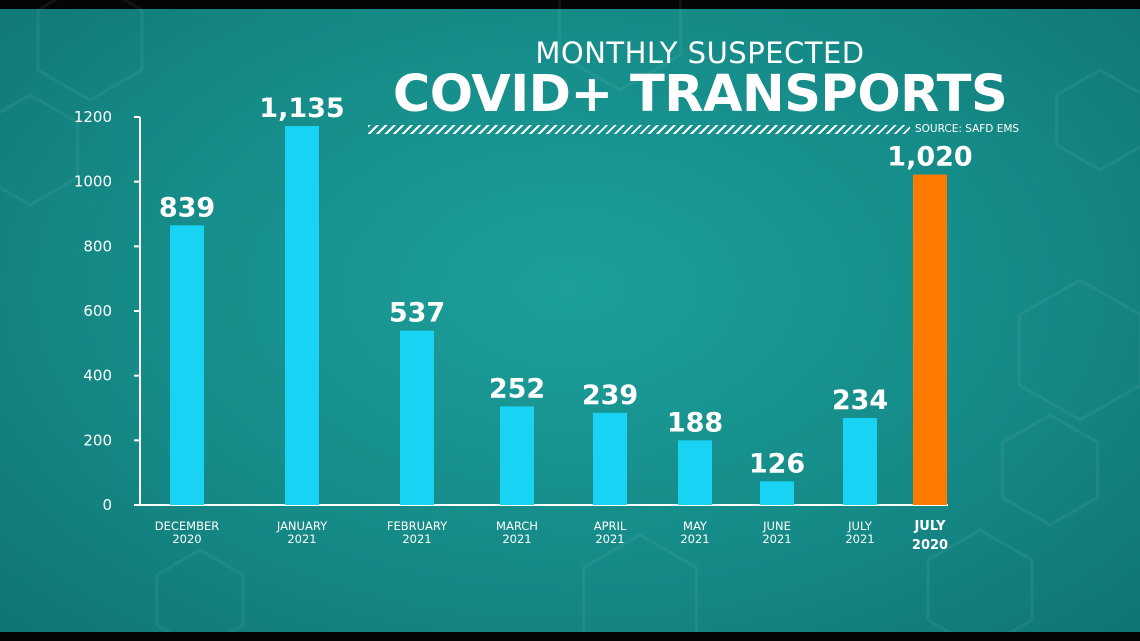  What do you see at coordinates (97, 376) in the screenshot?
I see `y-tick-label: 400` at bounding box center [97, 376].